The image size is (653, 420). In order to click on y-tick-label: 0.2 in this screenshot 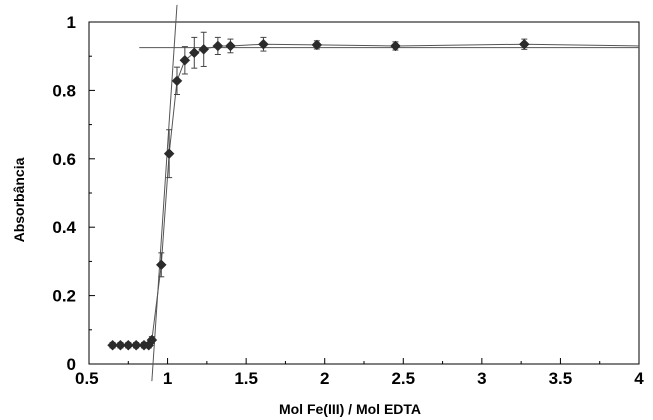, I will do `click(64, 296)`.